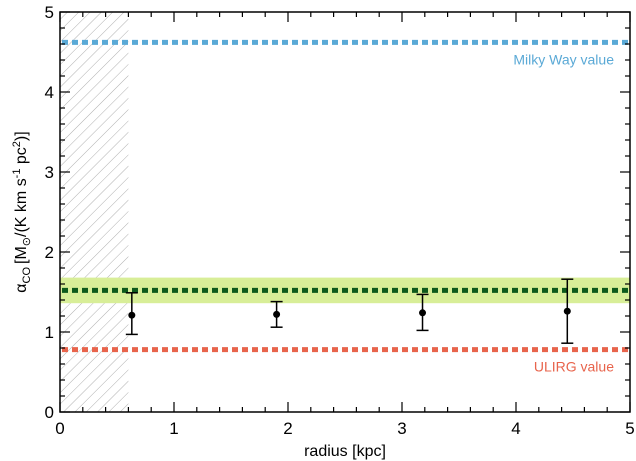 Image resolution: width=636 pixels, height=461 pixels. I want to click on y-label-mid: /(K km s, so click(21, 207).